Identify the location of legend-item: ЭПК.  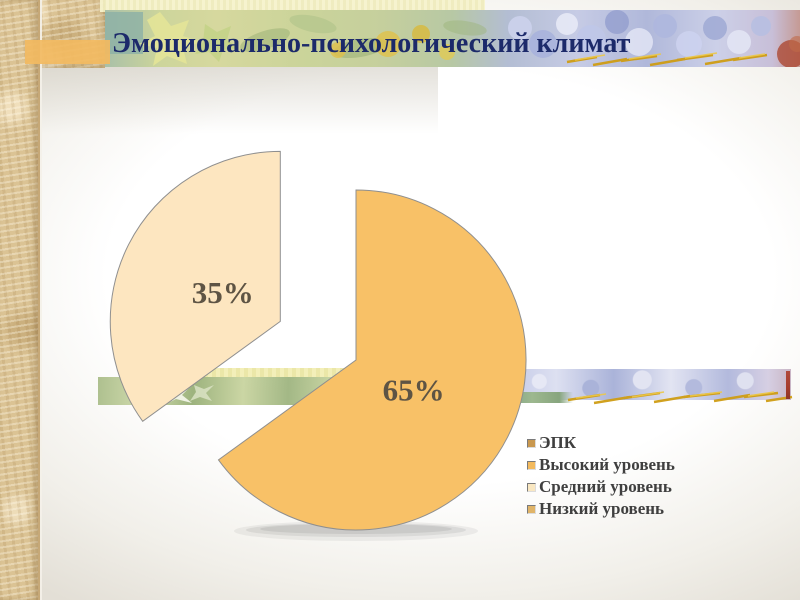
(627, 443).